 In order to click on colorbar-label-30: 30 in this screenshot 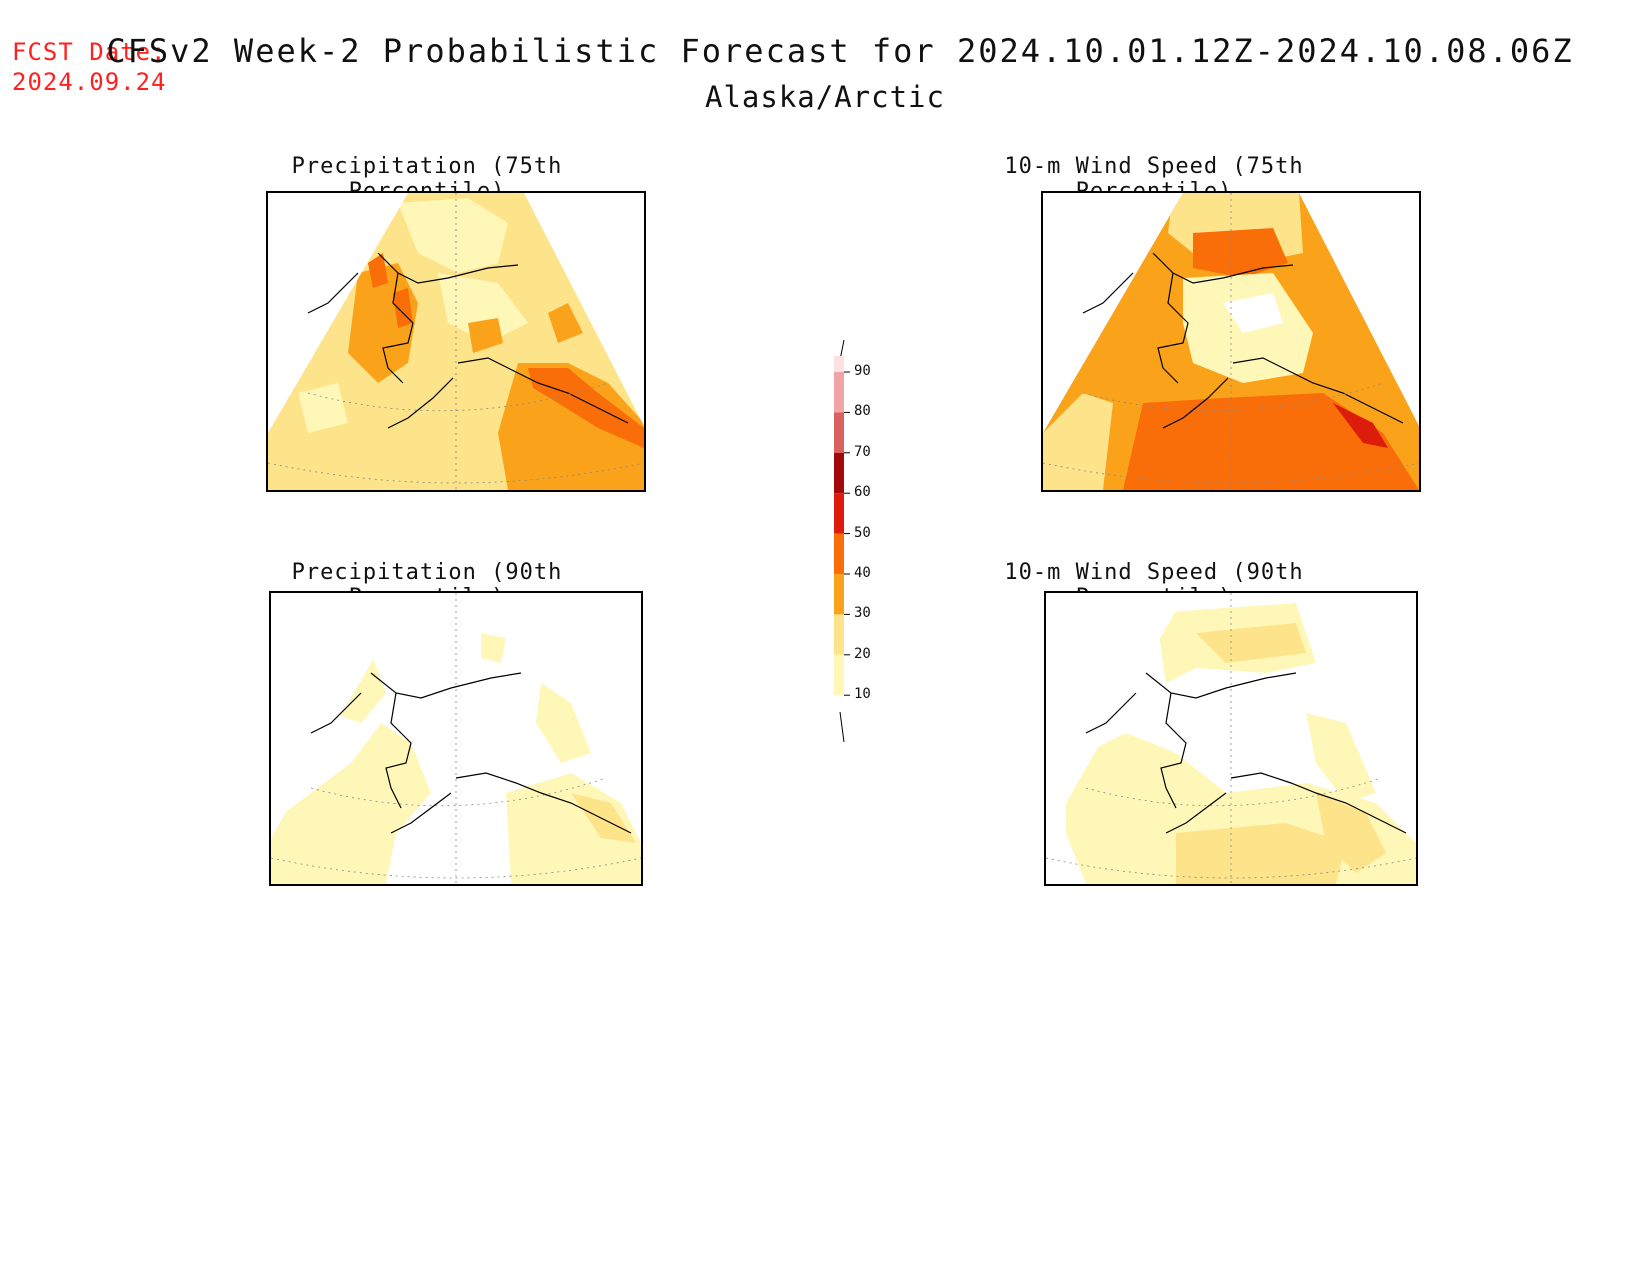, I will do `click(862, 613)`.